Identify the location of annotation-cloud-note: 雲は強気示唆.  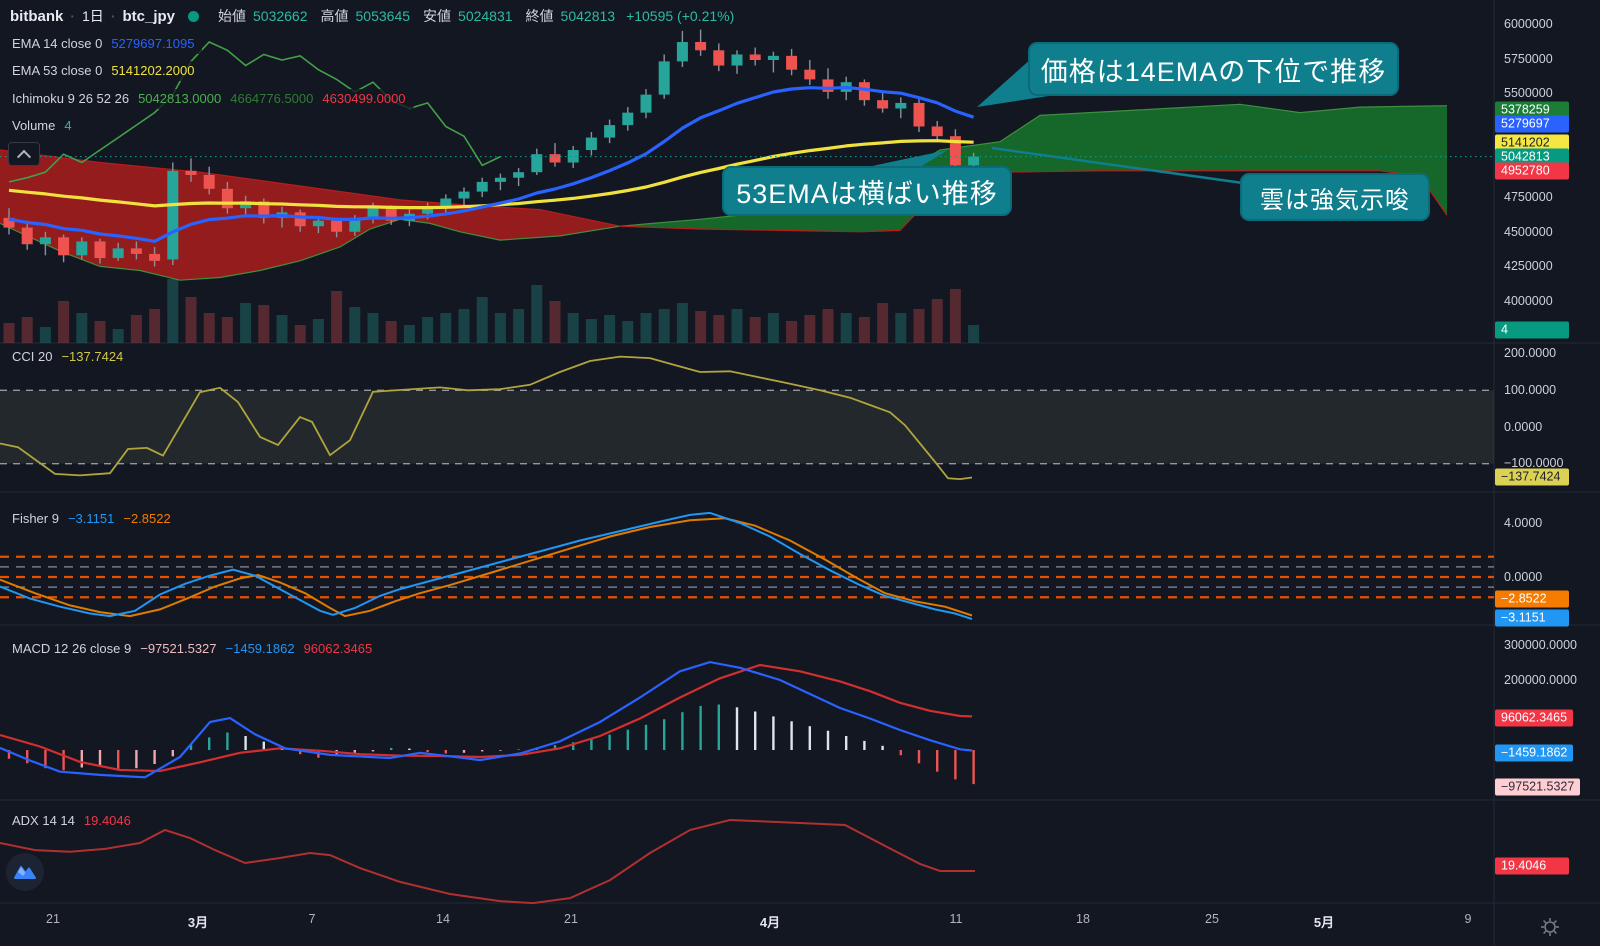
(1335, 197).